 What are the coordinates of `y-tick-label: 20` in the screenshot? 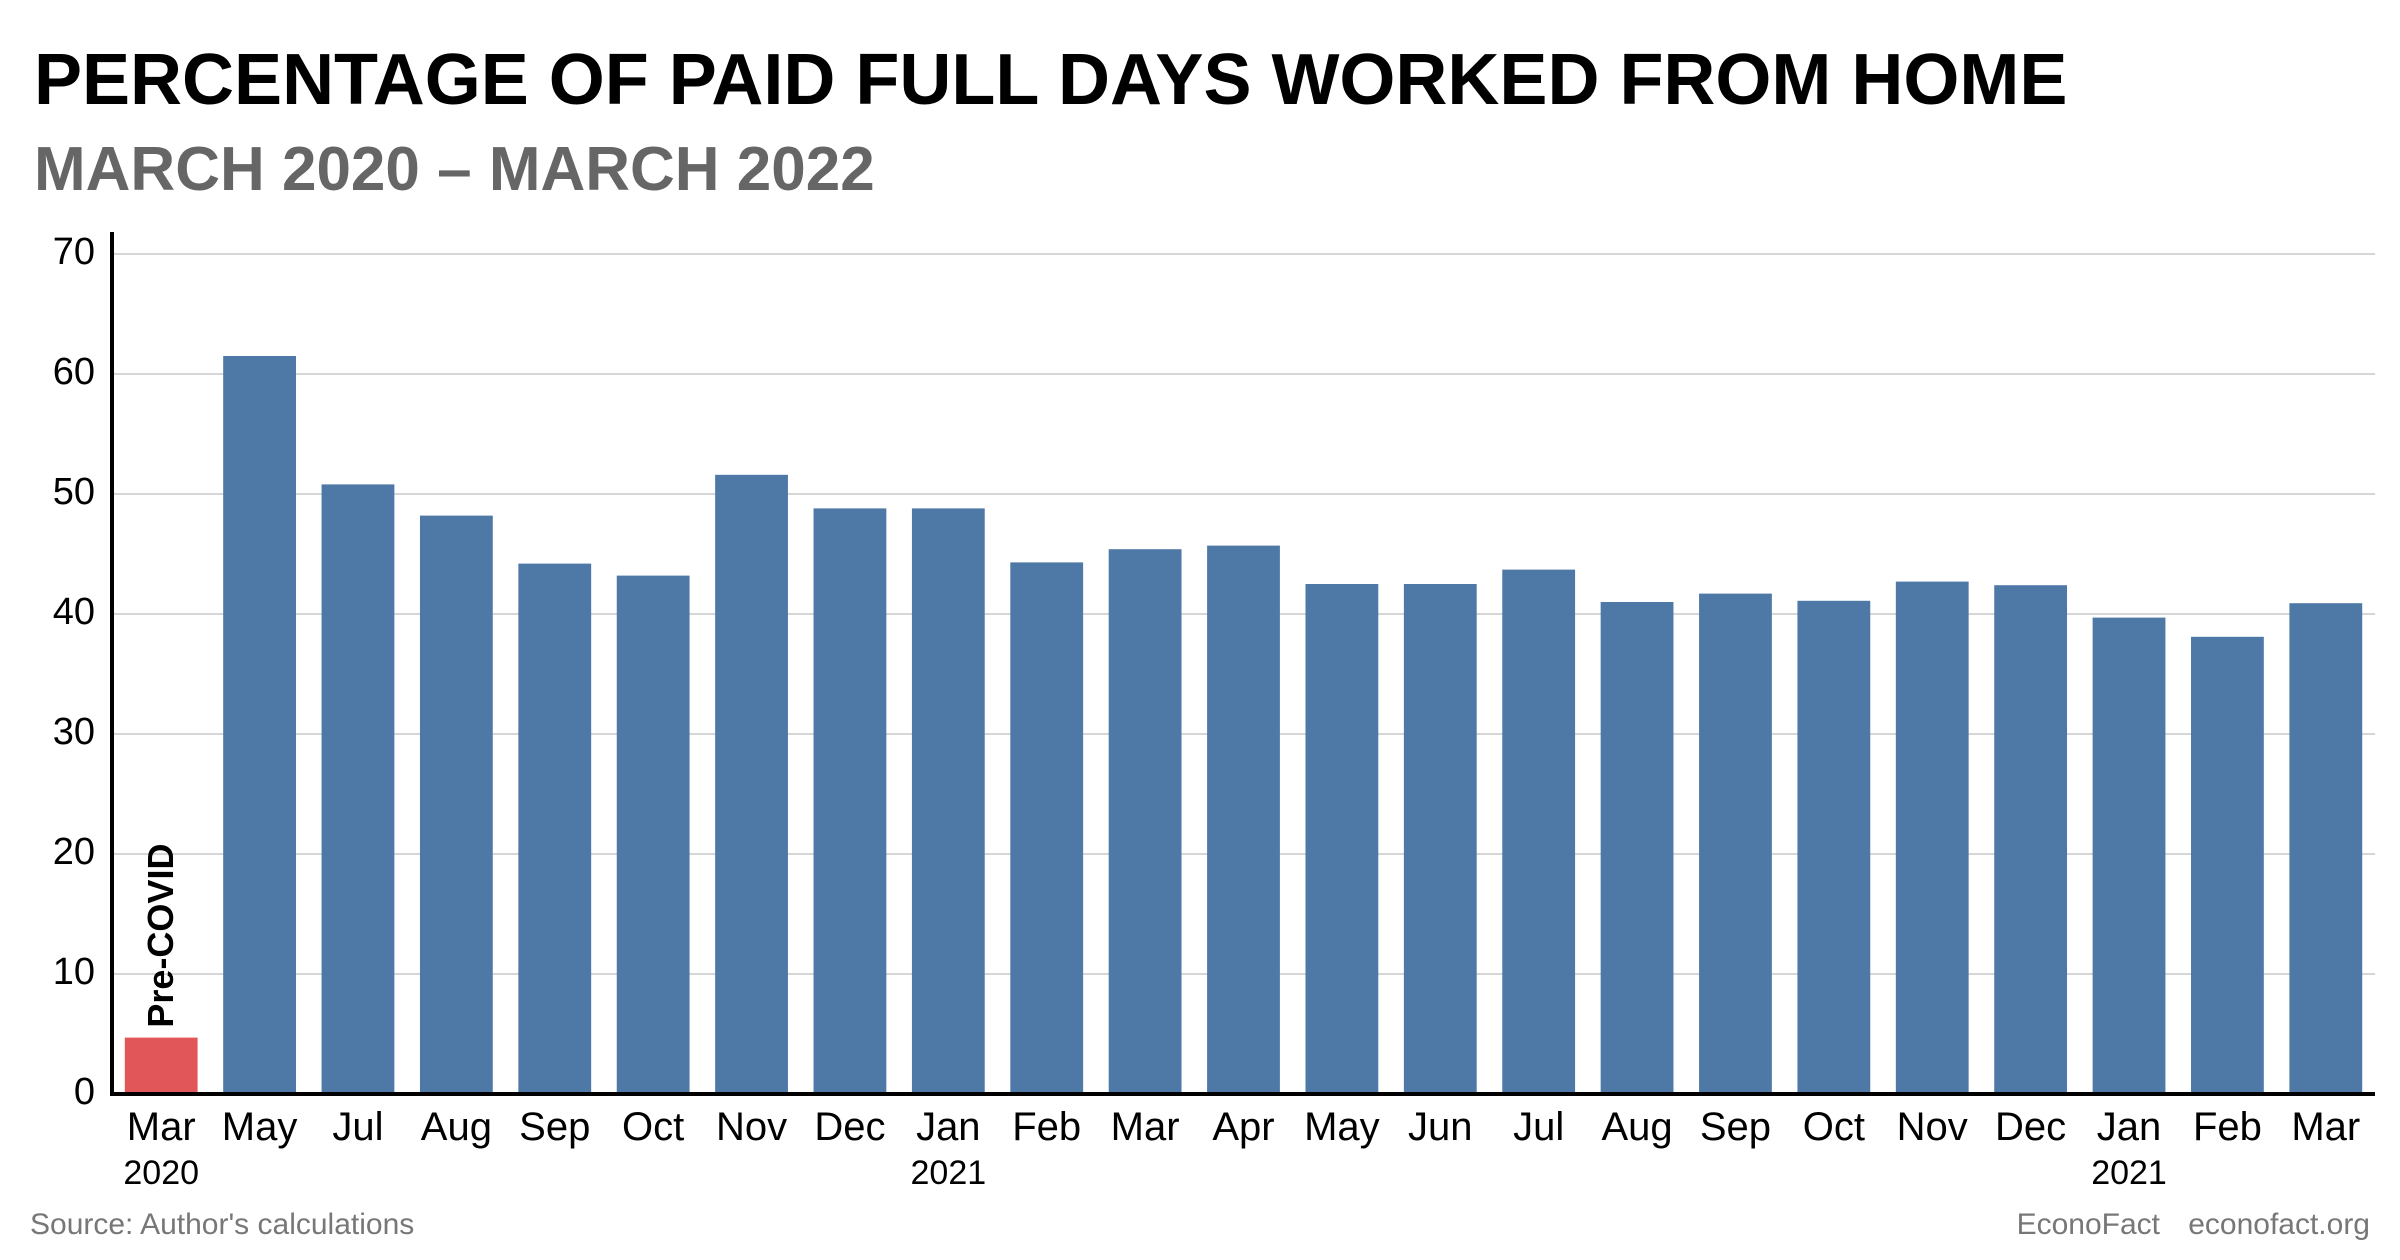 It's located at (74, 852).